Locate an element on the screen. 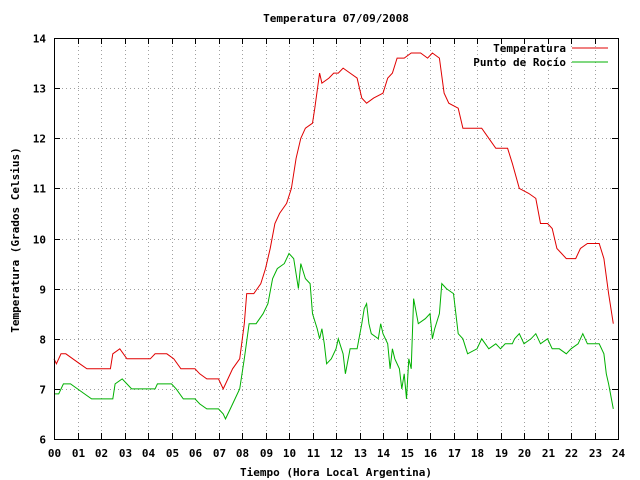  x-tick-label: 21 is located at coordinates (549, 453).